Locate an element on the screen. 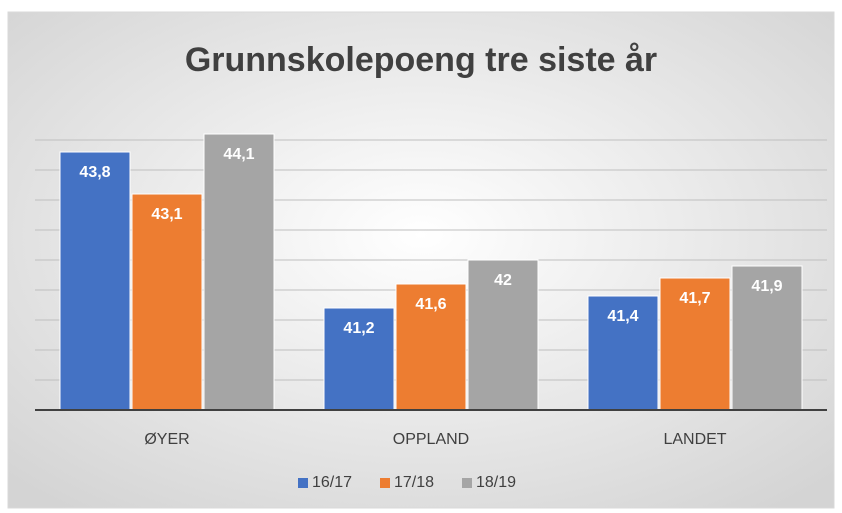  data-label: 41,2 is located at coordinates (358, 328).